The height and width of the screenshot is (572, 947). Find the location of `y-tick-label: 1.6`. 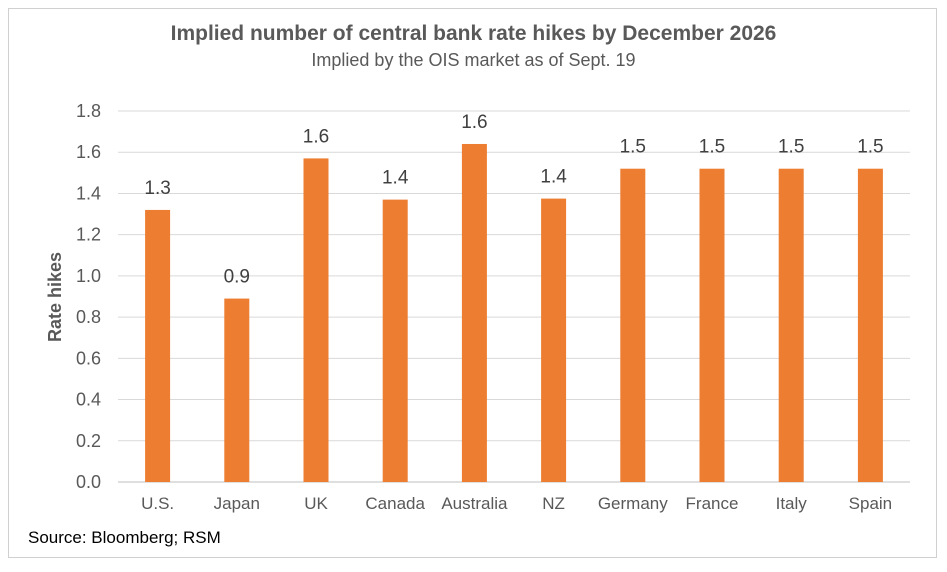

y-tick-label: 1.6 is located at coordinates (88, 152).